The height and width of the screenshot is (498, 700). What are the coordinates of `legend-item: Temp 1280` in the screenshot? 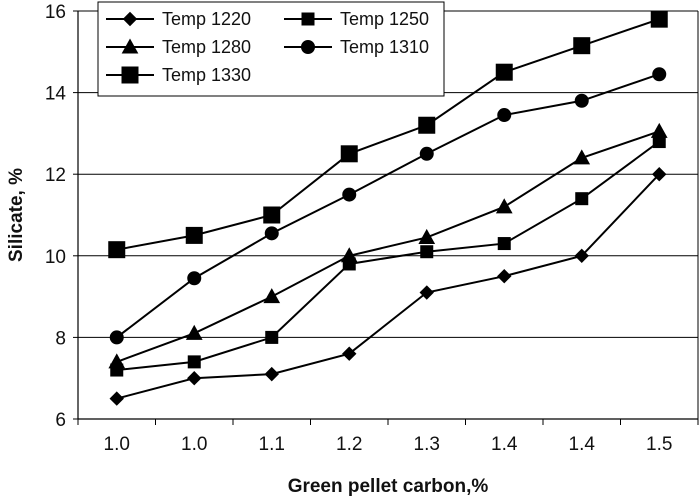 It's located at (178, 47).